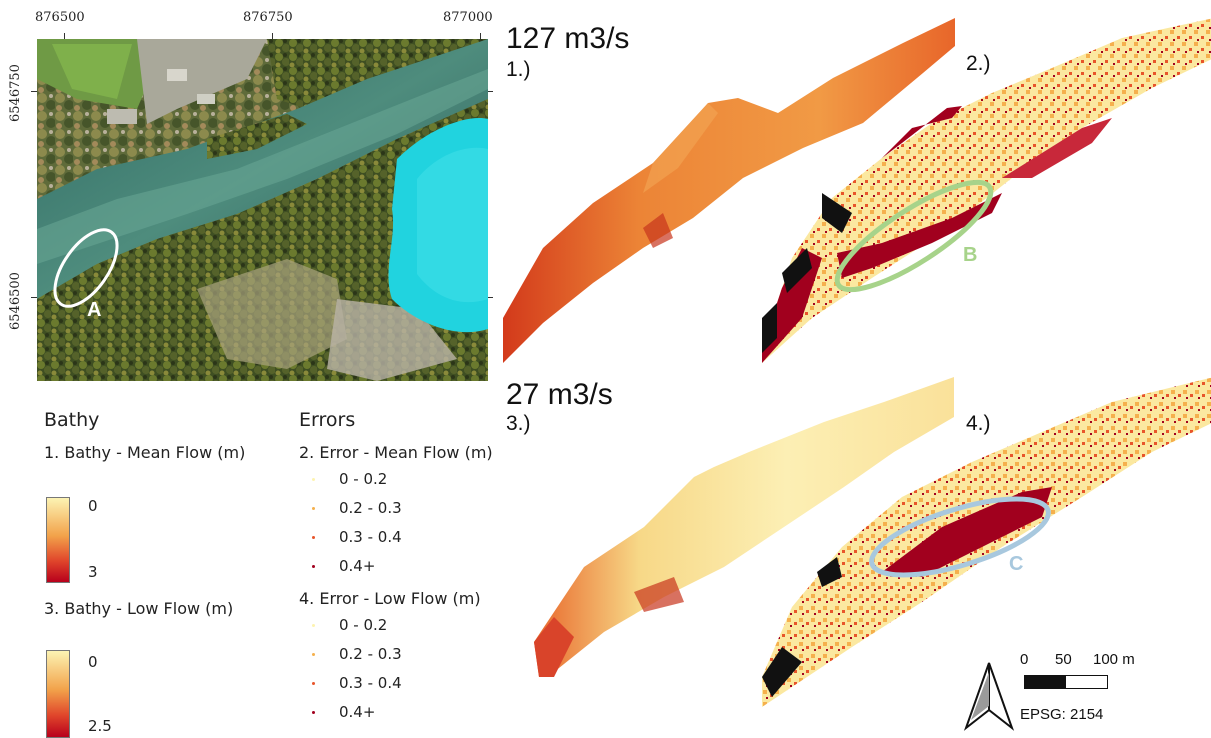  I want to click on epsg-label: EPSG: 2154, so click(1062, 714).